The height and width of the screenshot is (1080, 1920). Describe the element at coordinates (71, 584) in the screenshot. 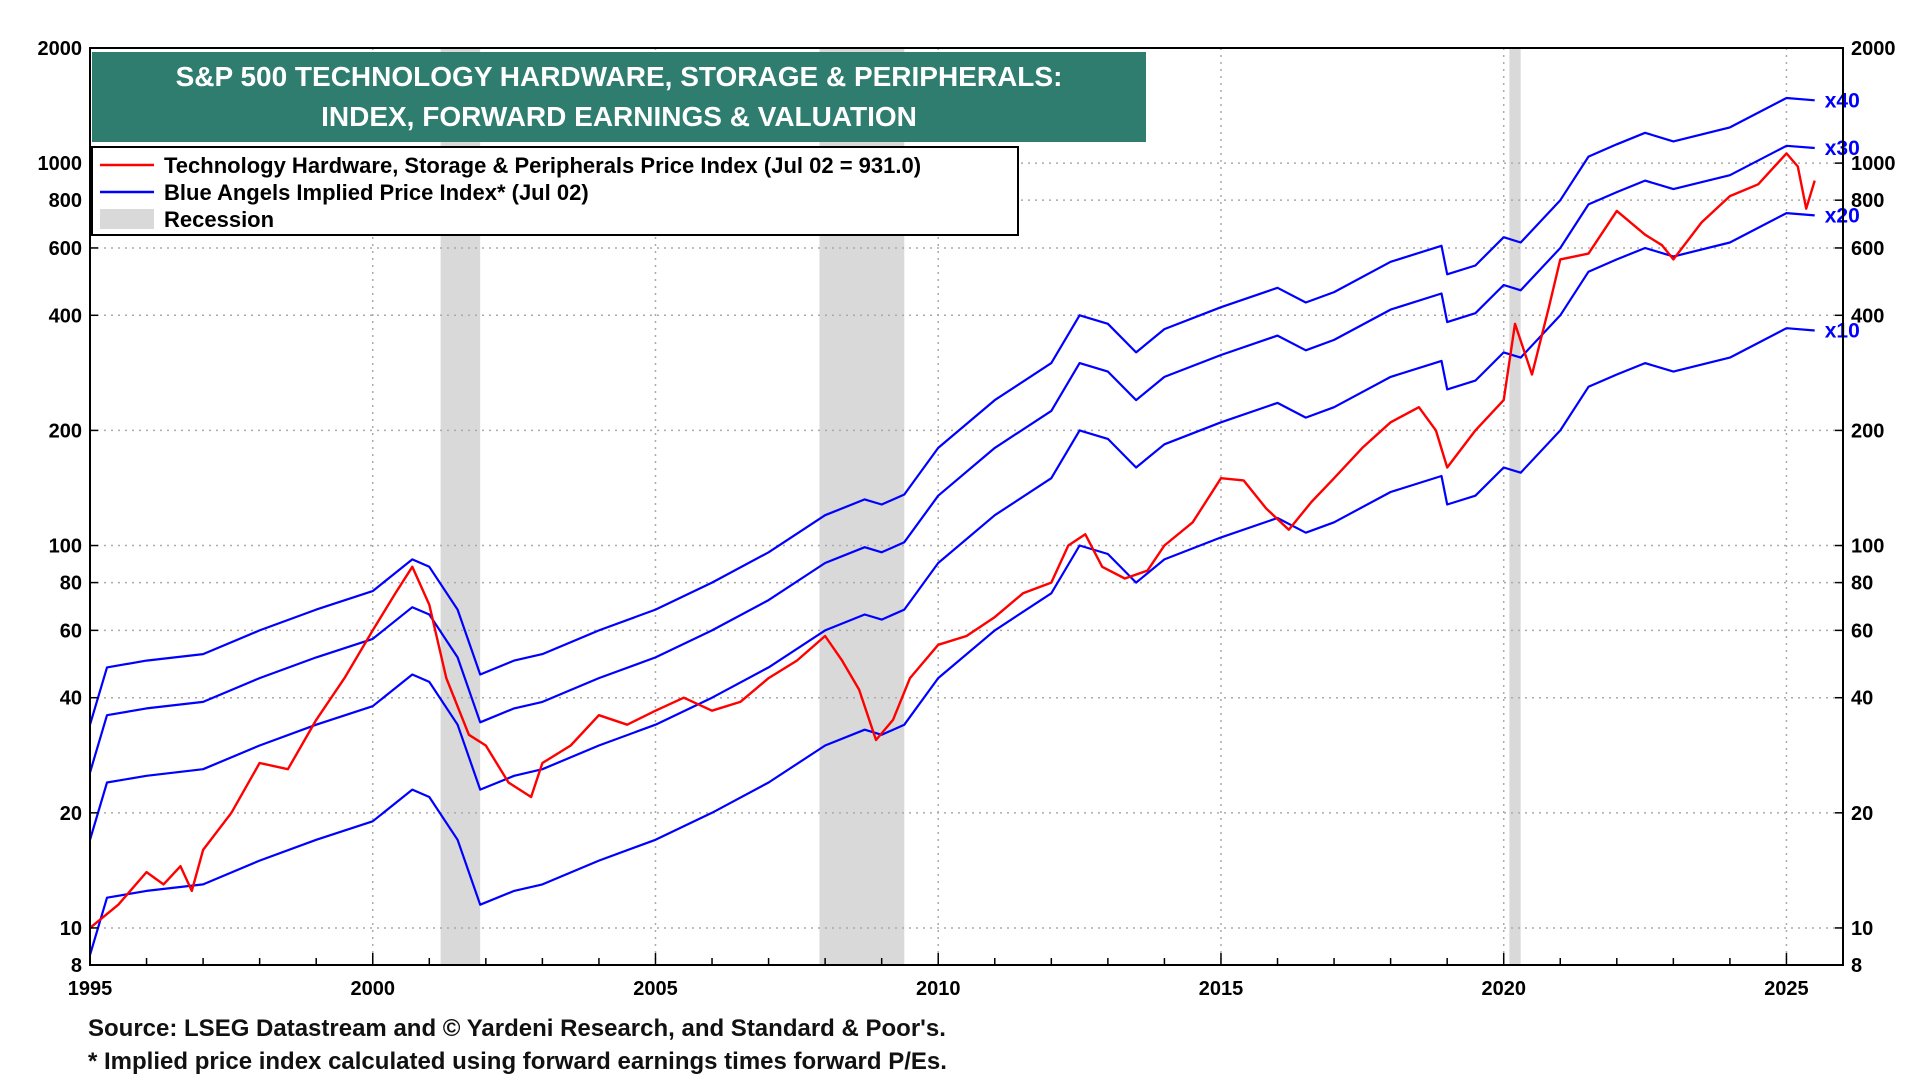

I see `y-tick-label-left: 80` at that location.